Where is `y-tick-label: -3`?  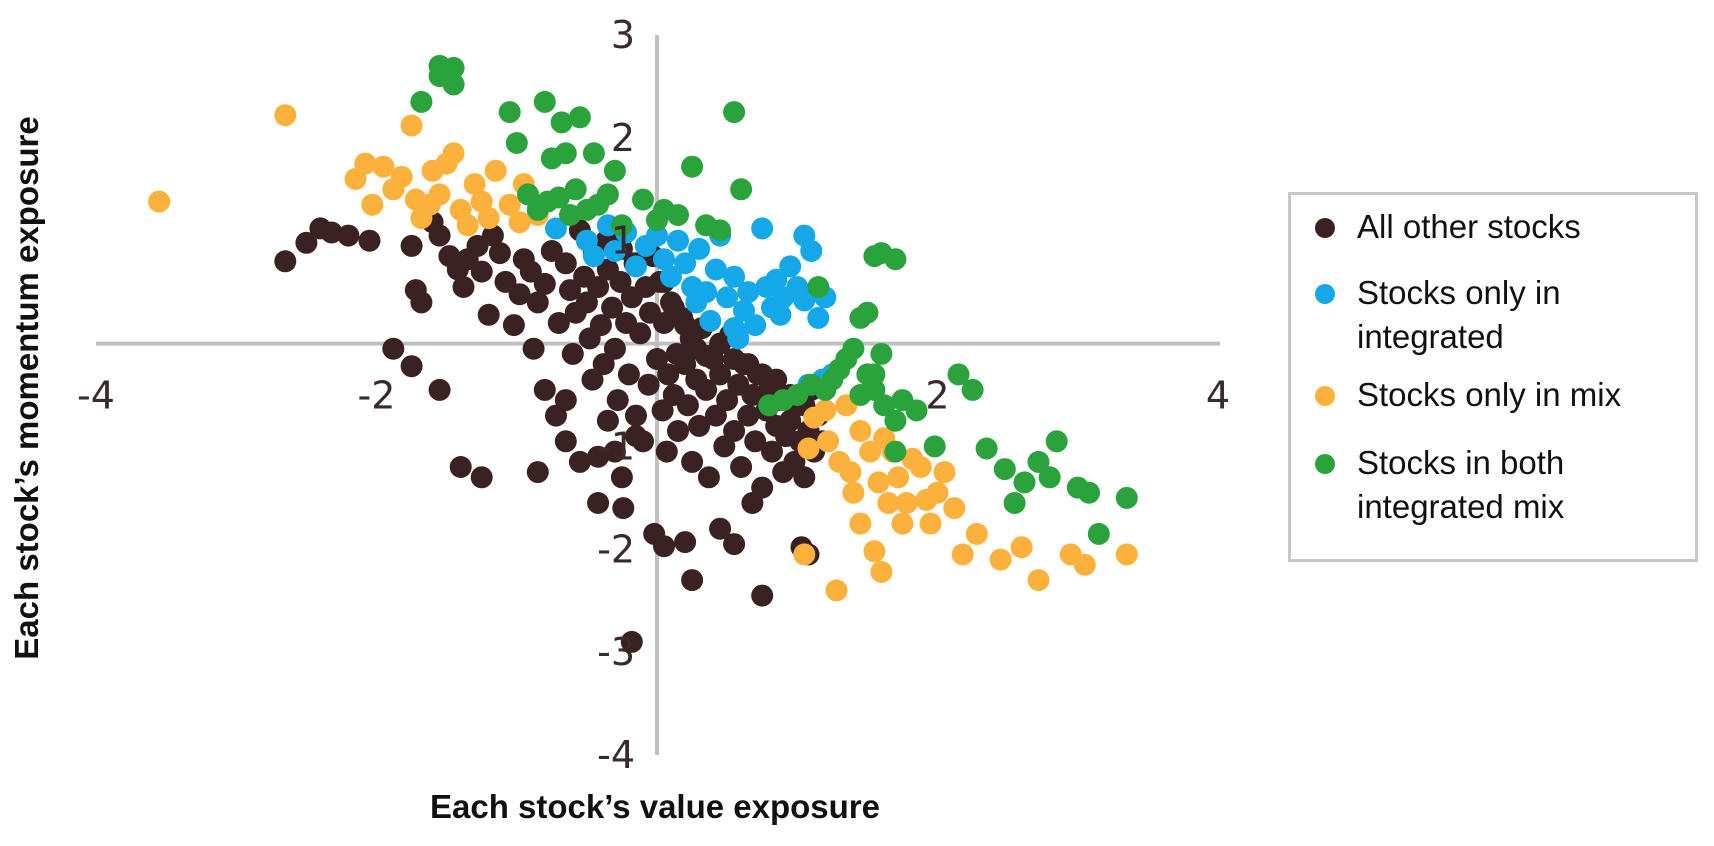 y-tick-label: -3 is located at coordinates (616, 652).